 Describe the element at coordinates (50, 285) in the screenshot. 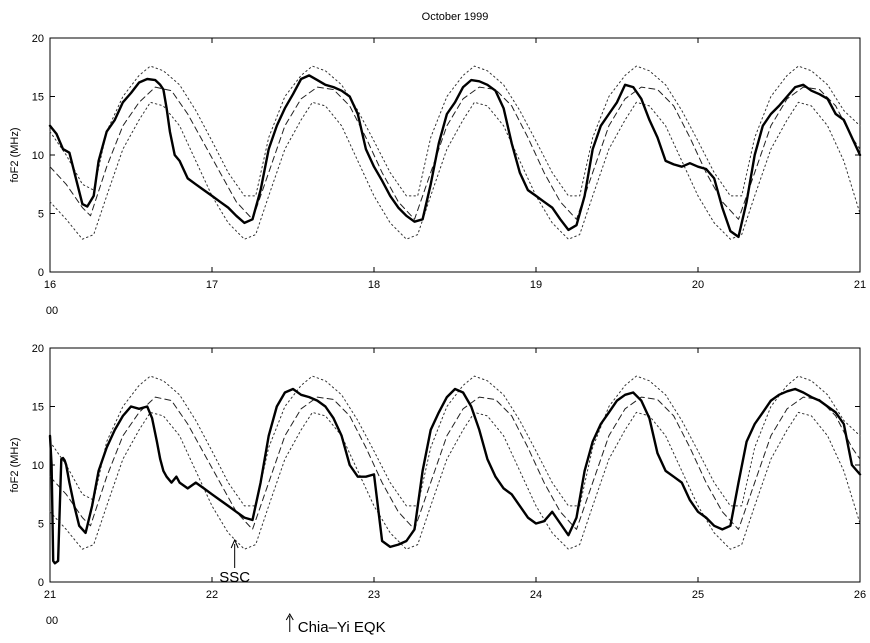

I see `x-tick-label: 16` at that location.